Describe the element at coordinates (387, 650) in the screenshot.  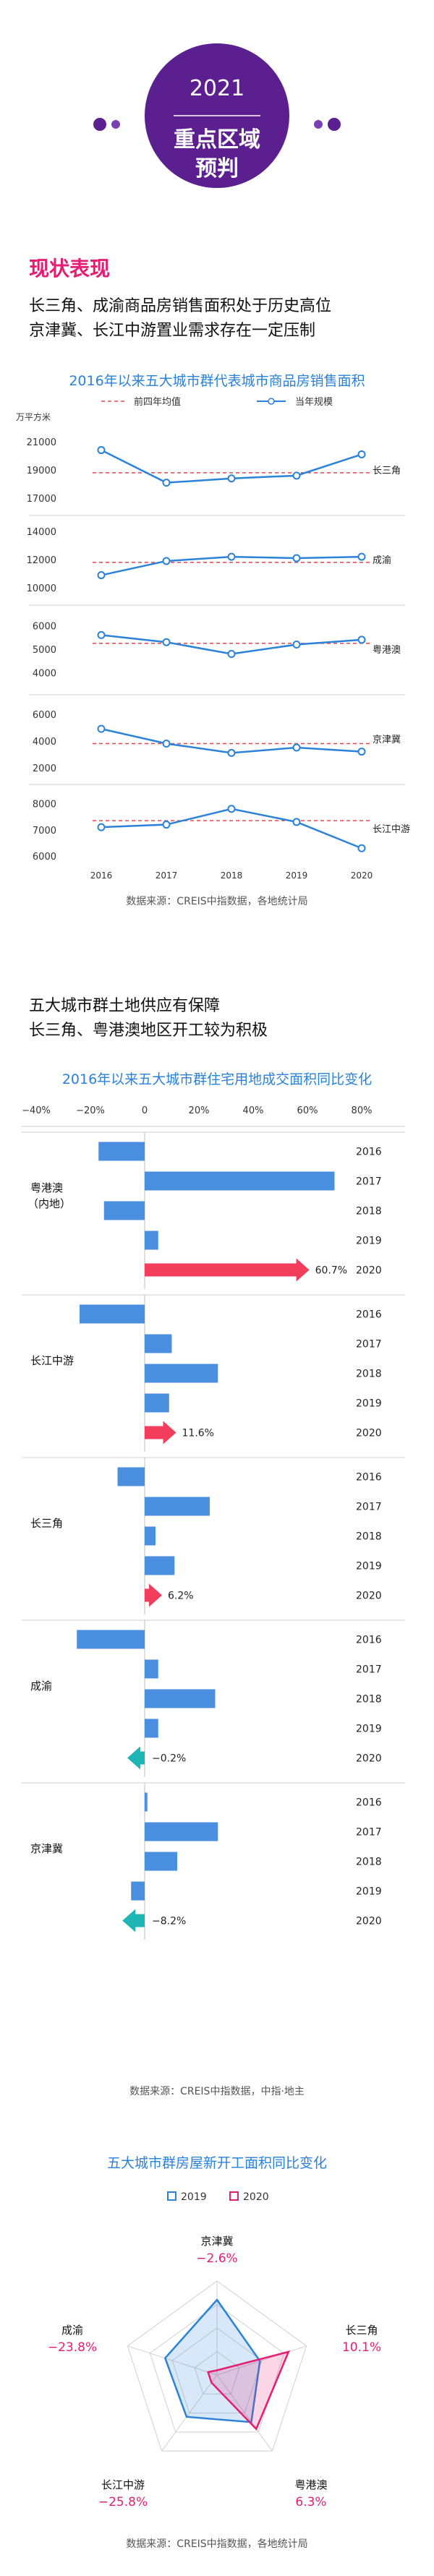
I see `panel-label: 粤港澳` at that location.